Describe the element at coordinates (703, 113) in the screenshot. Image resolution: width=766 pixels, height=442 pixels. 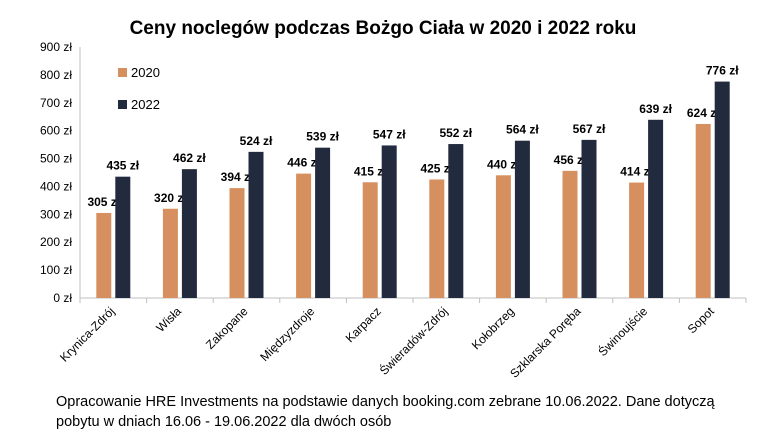
I see `data-label-2020: 624 zł` at that location.